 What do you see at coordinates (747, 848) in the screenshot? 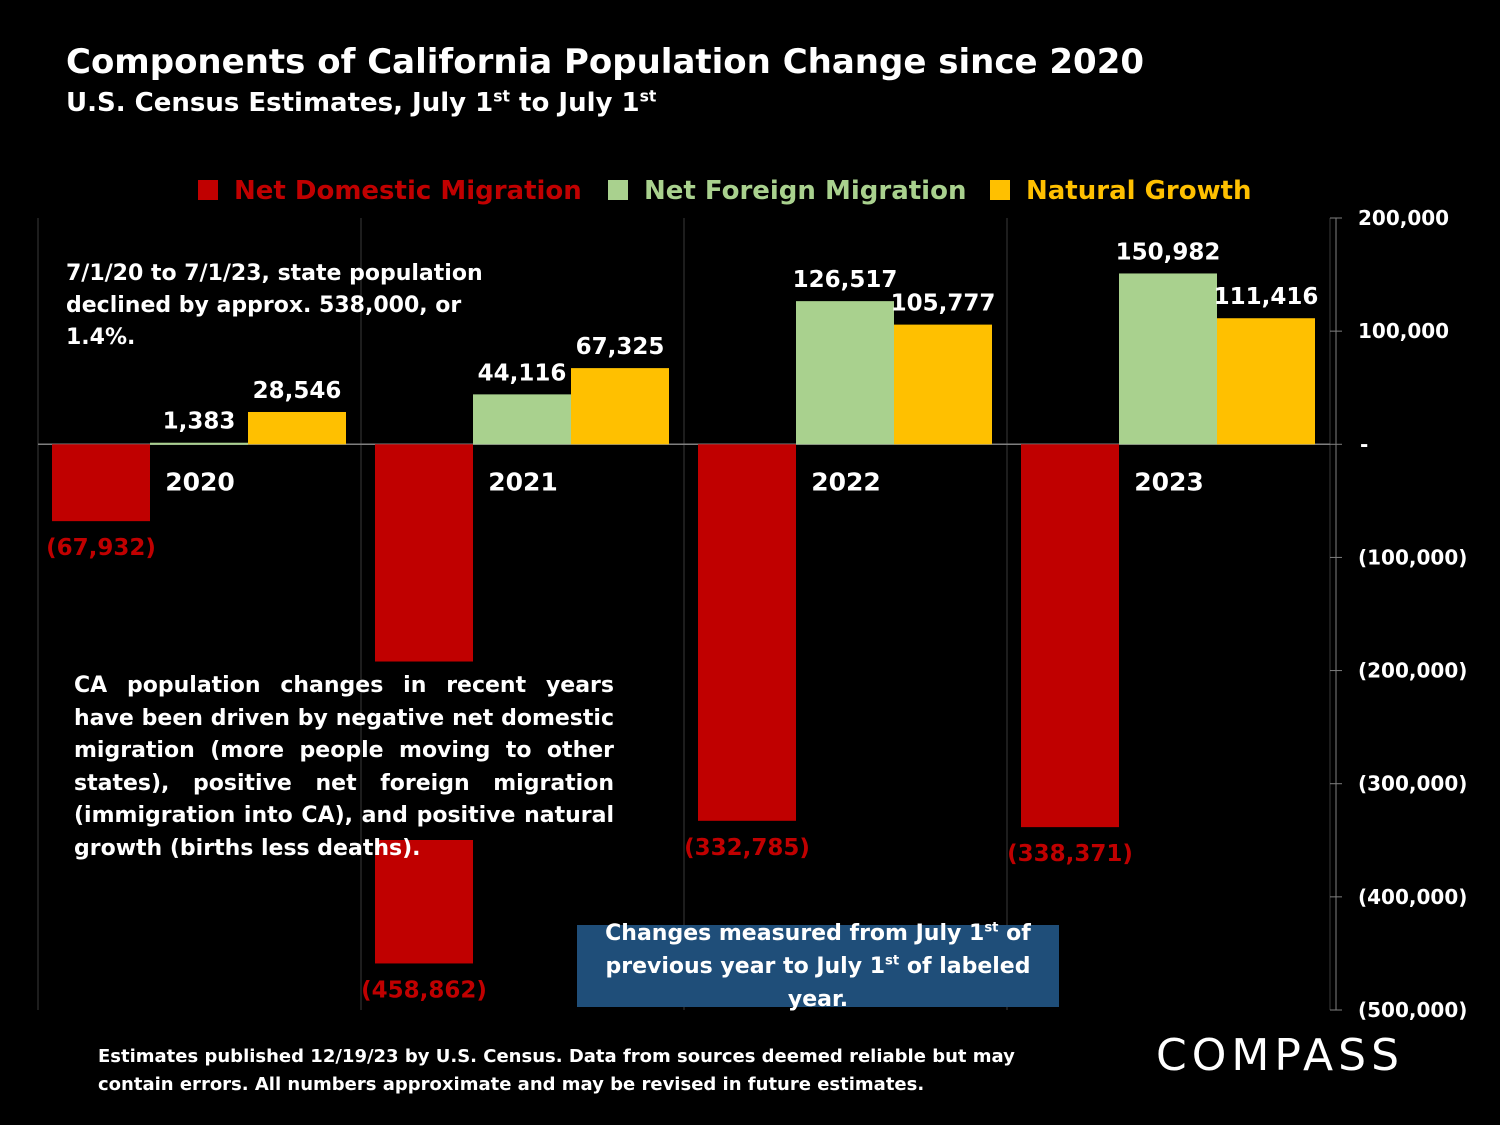
I see `data-label: (332,785)` at bounding box center [747, 848].